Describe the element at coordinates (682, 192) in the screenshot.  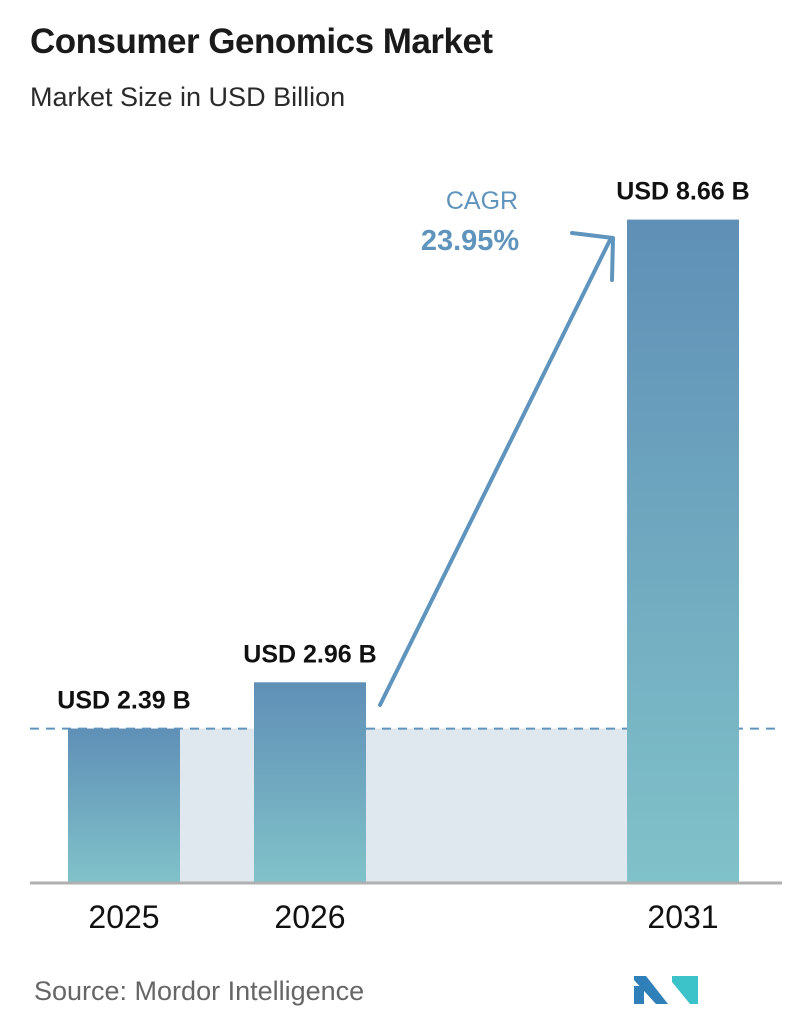
I see `data-label-2031: USD 8.66 B` at that location.